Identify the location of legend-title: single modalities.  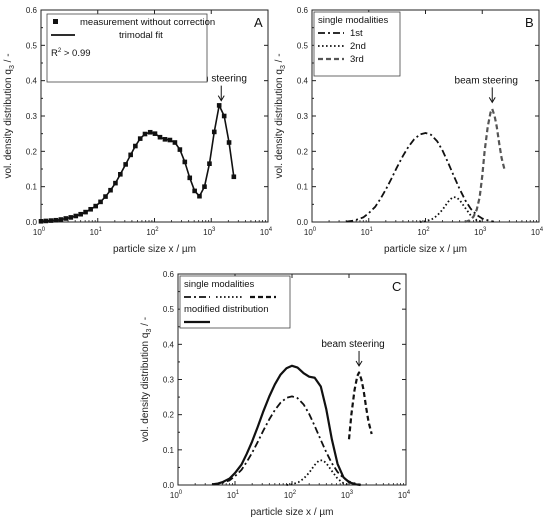
(219, 284).